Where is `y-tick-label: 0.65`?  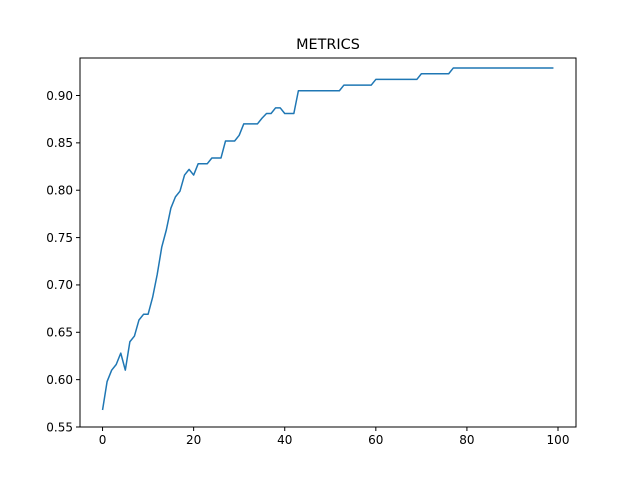 y-tick-label: 0.65 is located at coordinates (59, 333).